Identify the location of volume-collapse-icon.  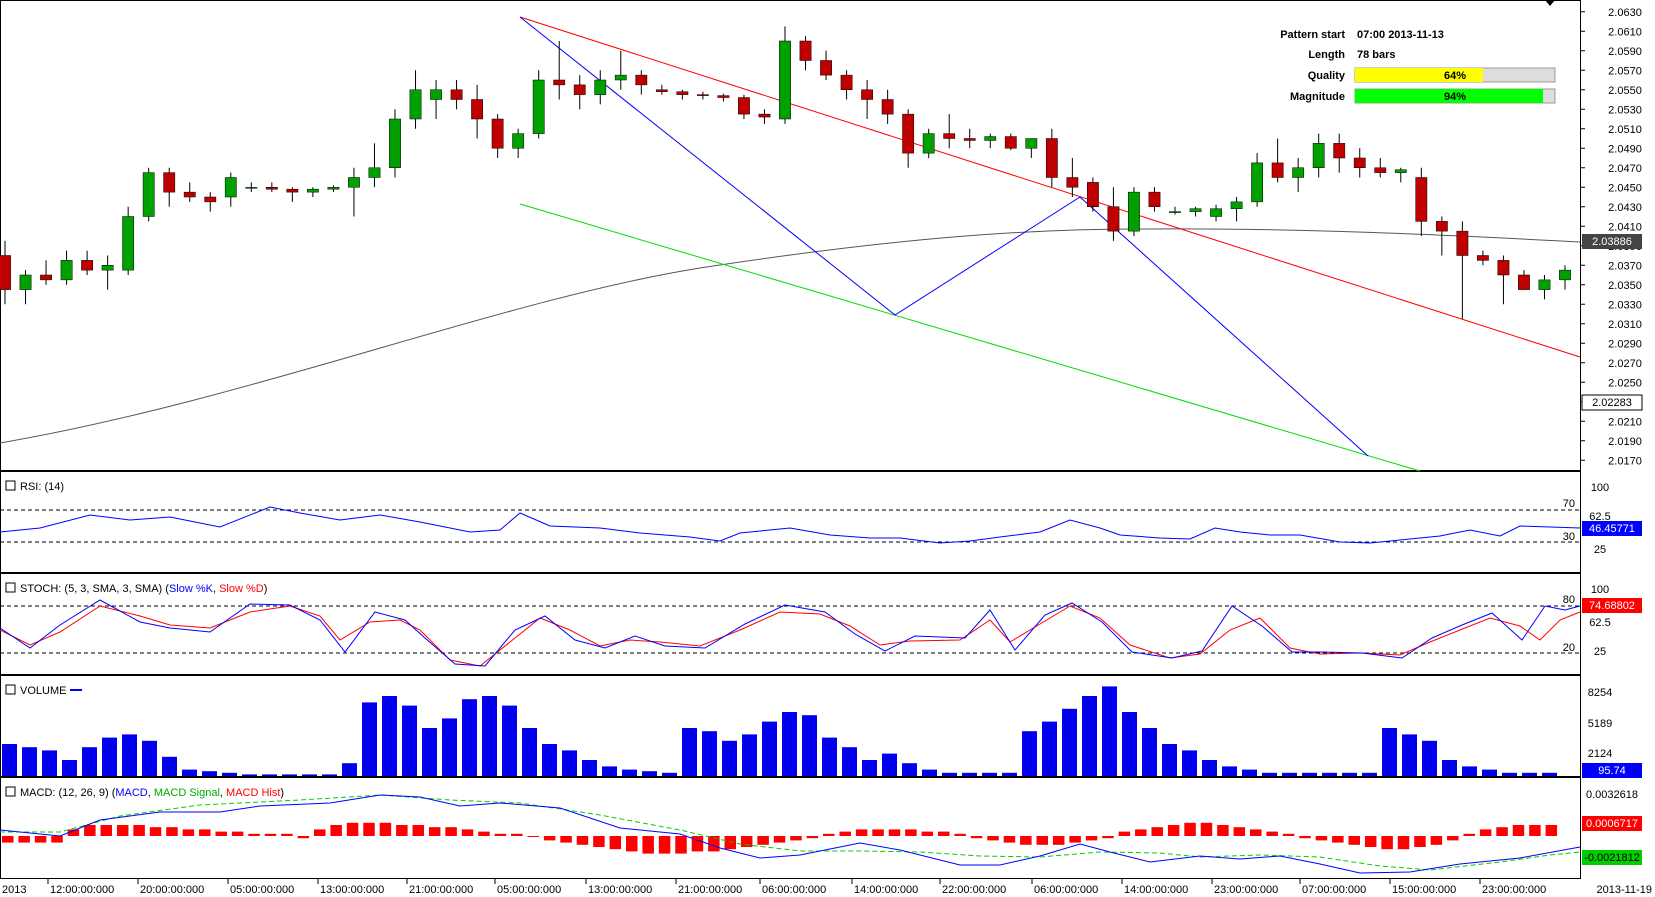
(10, 689).